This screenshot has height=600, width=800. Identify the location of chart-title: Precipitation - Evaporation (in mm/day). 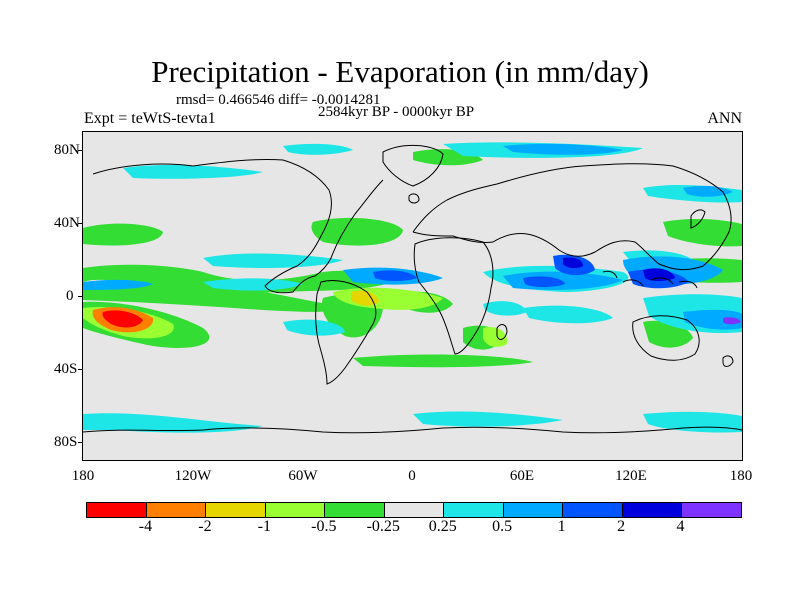
(400, 71).